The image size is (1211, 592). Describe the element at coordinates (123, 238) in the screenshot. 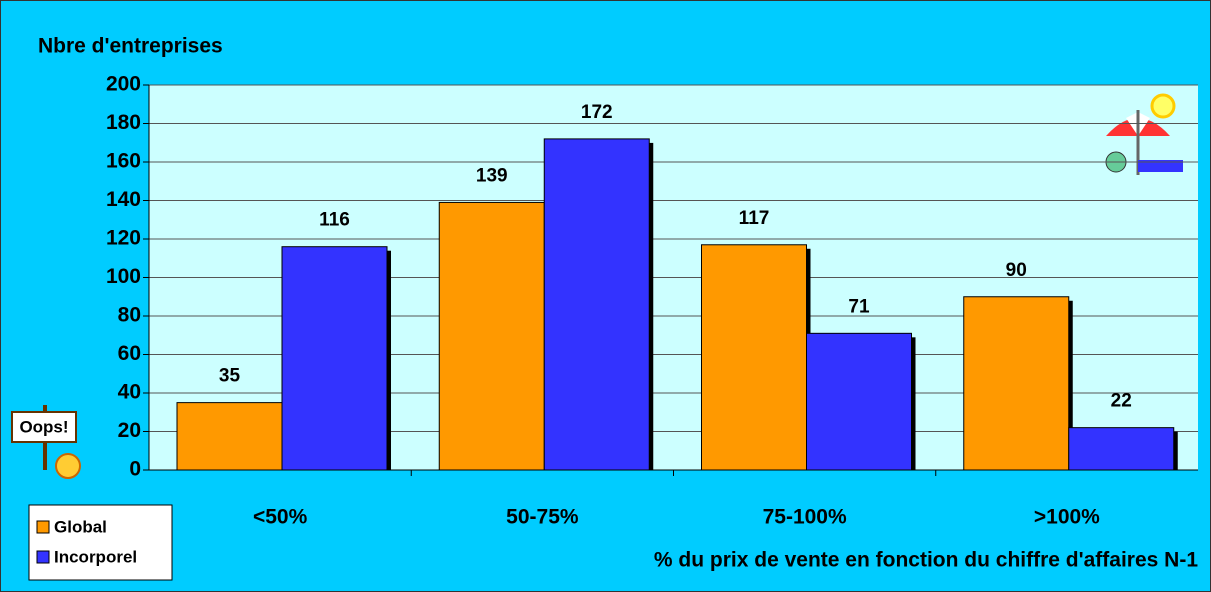

I see `y-tick-label: 120` at that location.